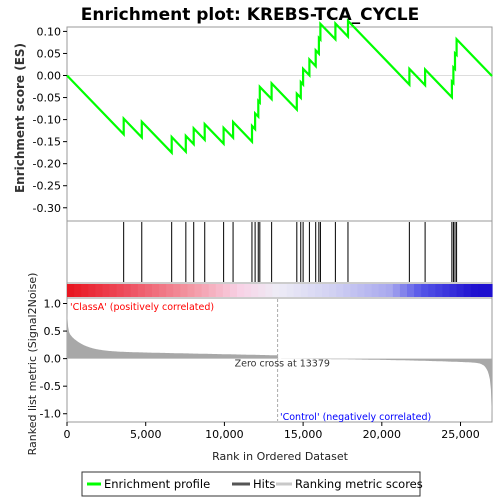 Image resolution: width=500 pixels, height=500 pixels. What do you see at coordinates (53, 359) in the screenshot?
I see `metric-y-tick-label: 0.0` at bounding box center [53, 359].